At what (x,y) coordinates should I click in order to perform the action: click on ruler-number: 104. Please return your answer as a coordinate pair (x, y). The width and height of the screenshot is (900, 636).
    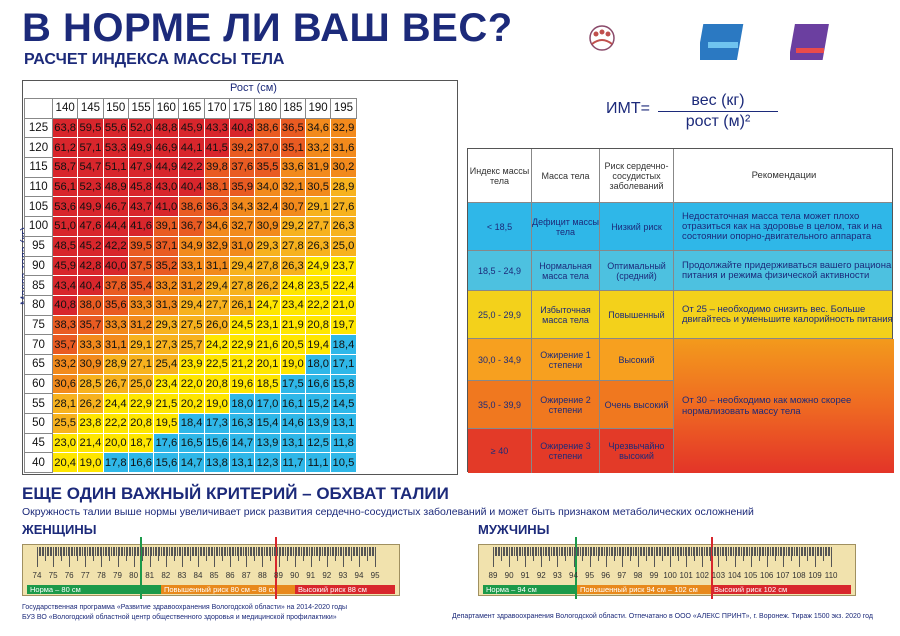
    Looking at the image, I should click on (734, 575).